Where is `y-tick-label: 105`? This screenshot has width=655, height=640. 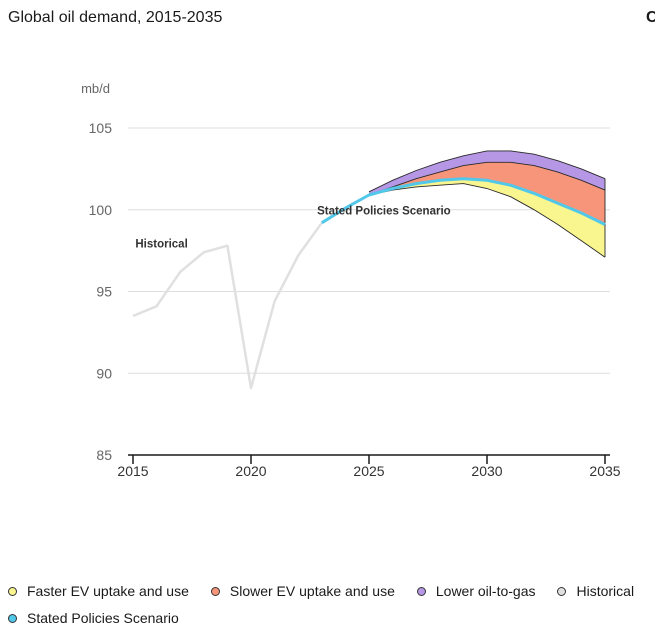
y-tick-label: 105 is located at coordinates (101, 128).